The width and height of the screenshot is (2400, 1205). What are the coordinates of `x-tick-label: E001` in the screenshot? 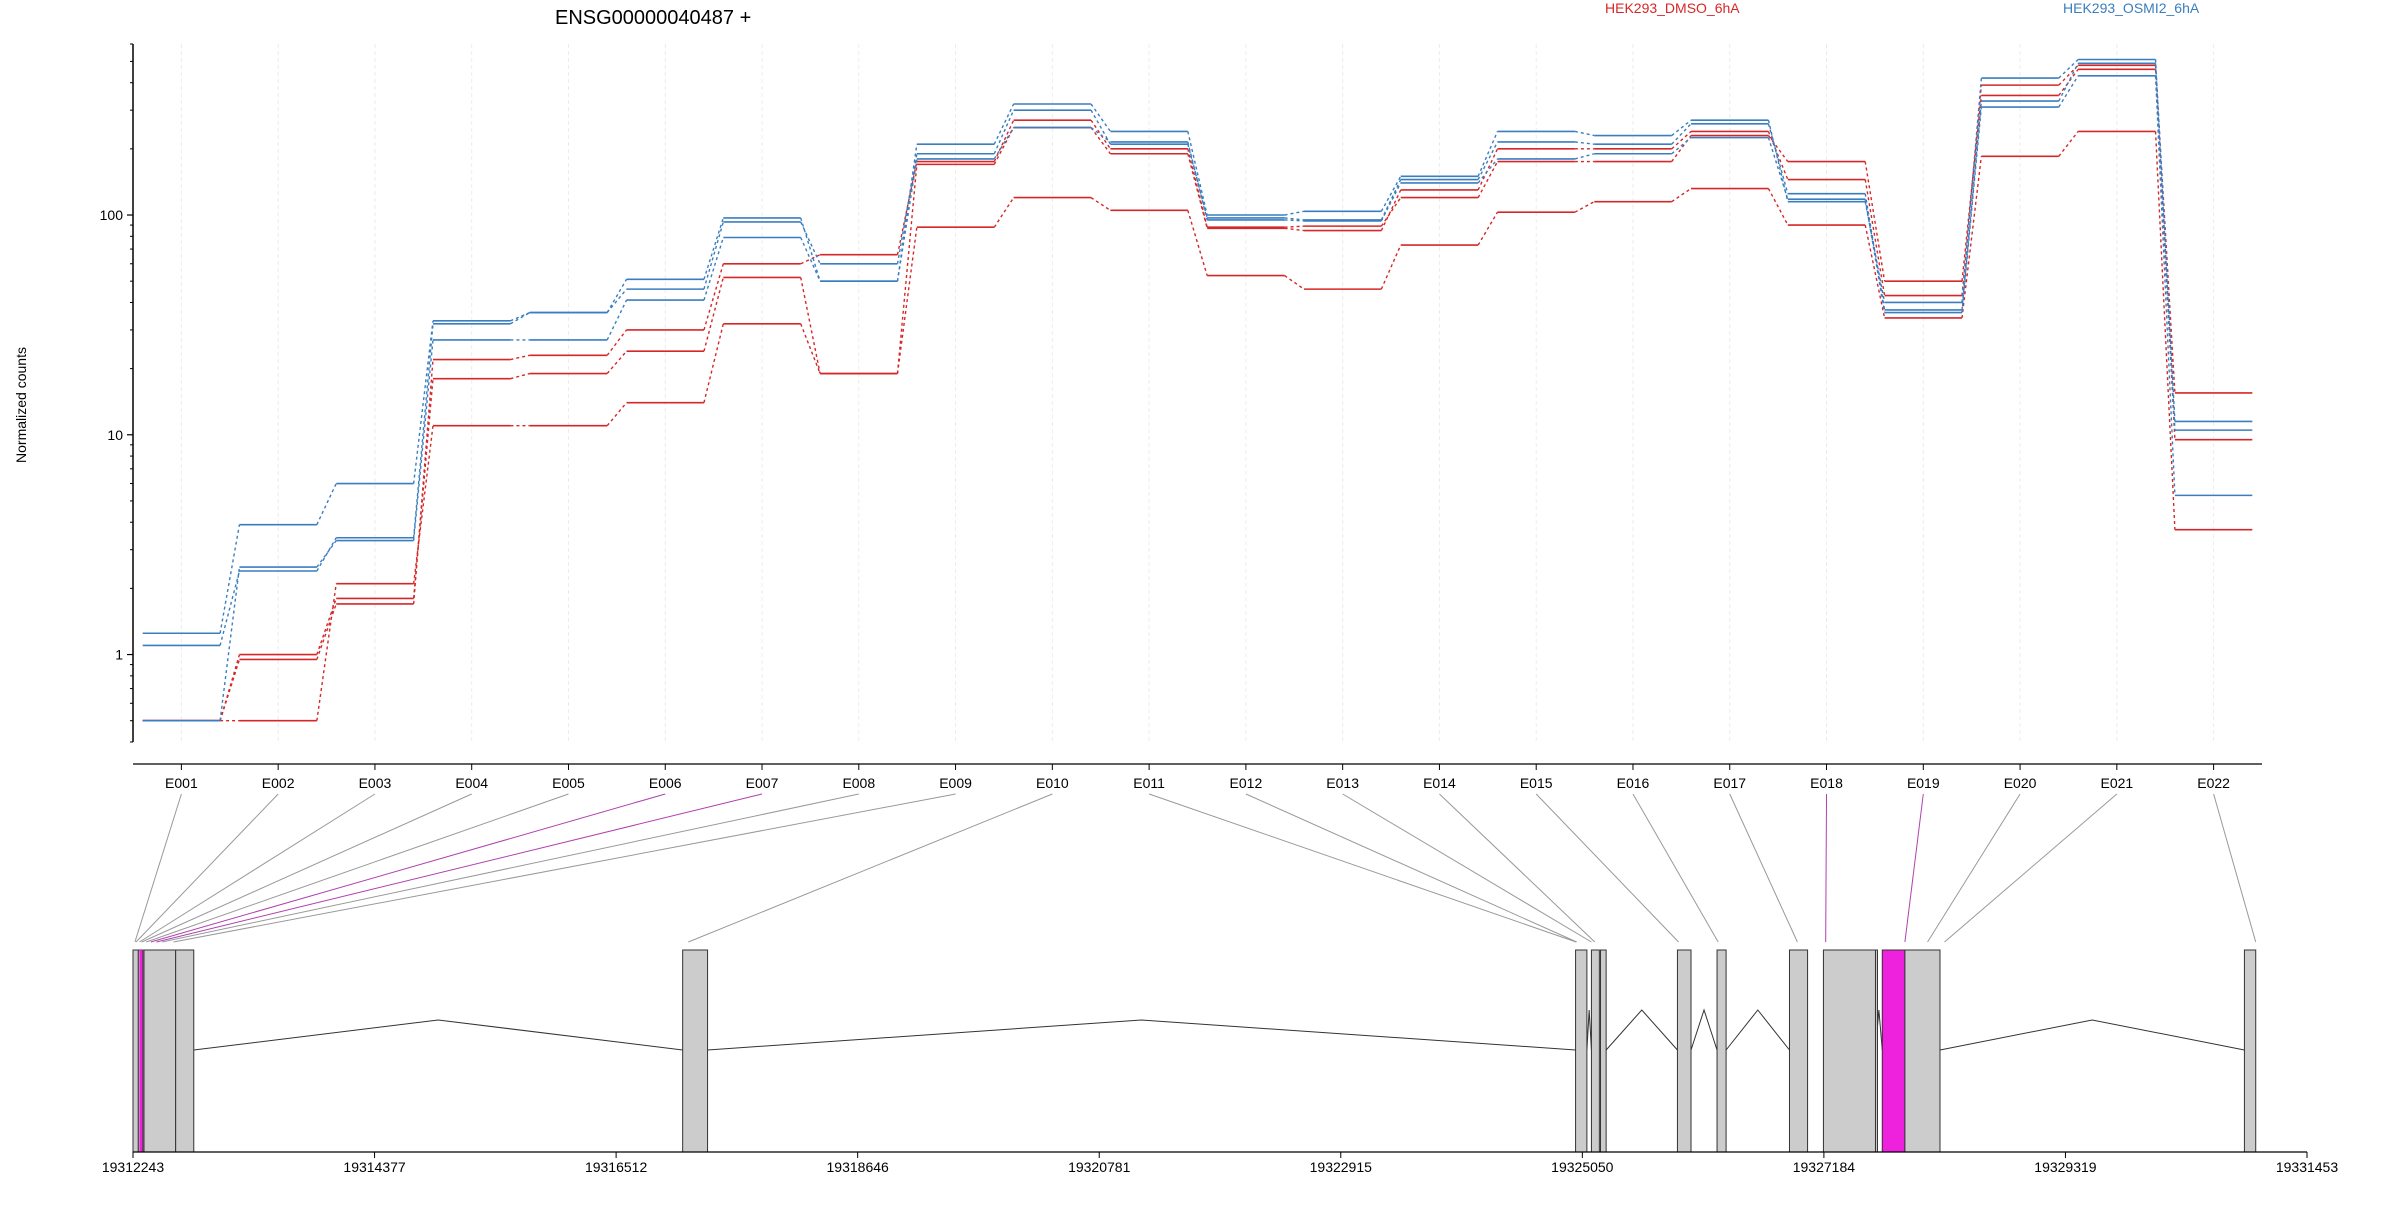 It's located at (181, 783).